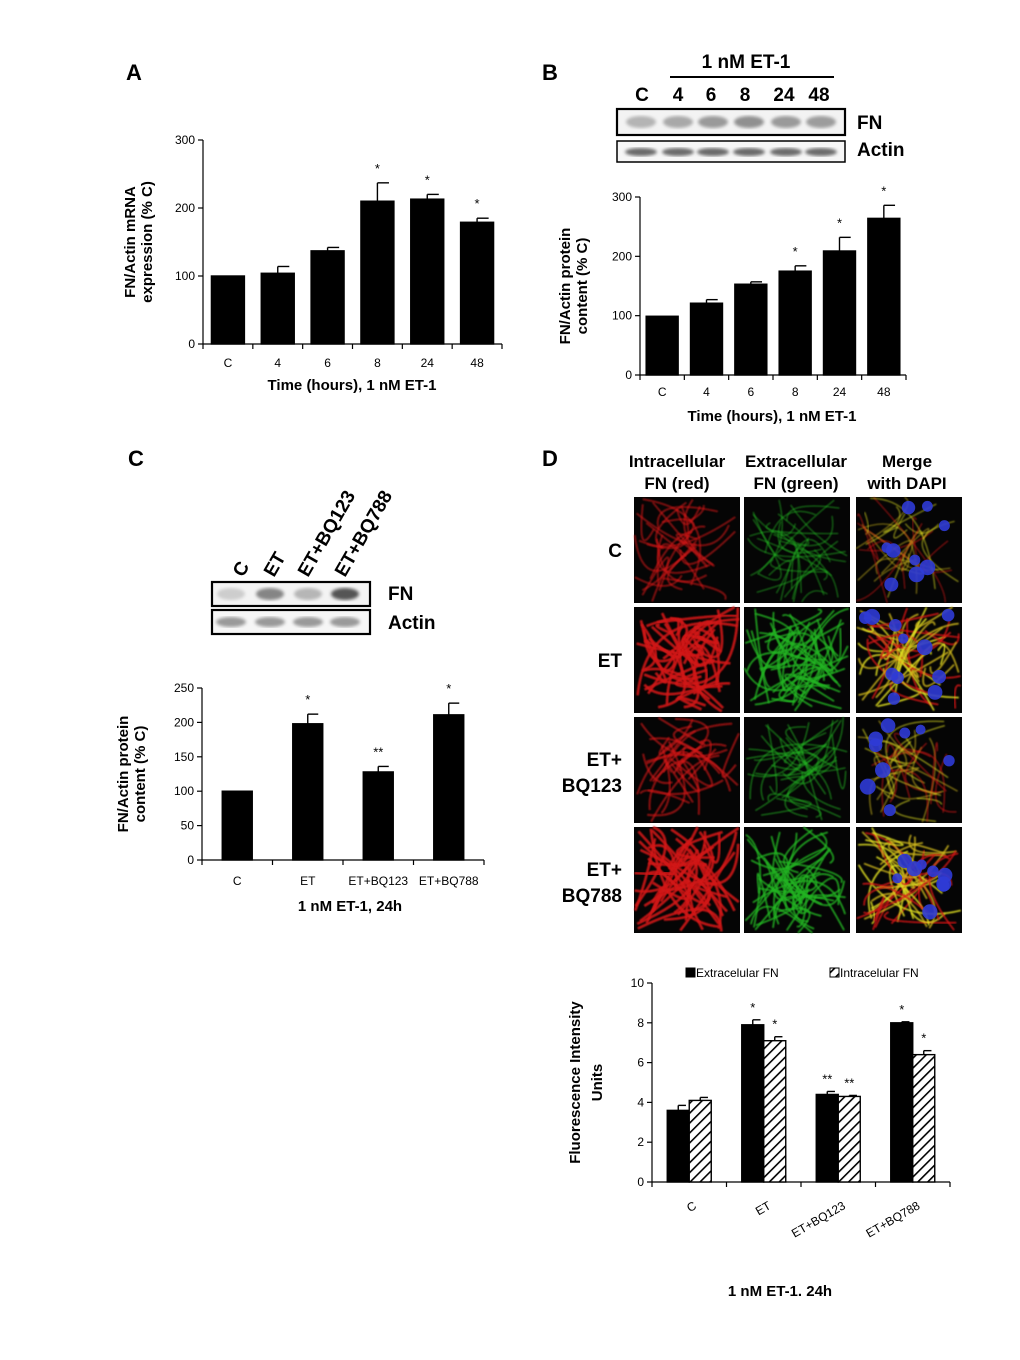 The image size is (1020, 1360). I want to click on western-blot-b: 1 nM ET-1 C 4 6 8 24 48 FN Actin, so click(760, 107).